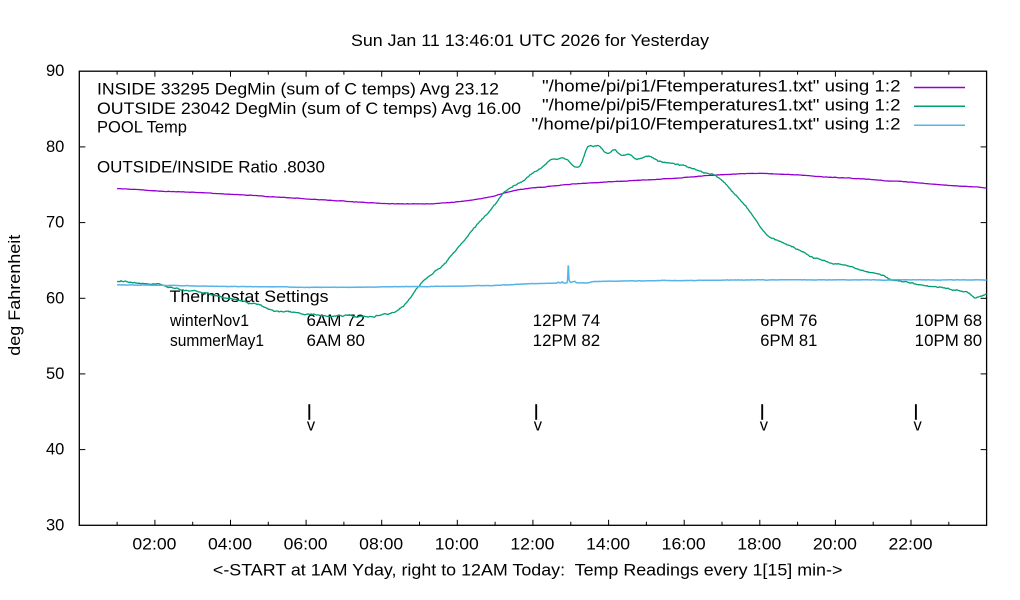 The height and width of the screenshot is (600, 1020). Describe the element at coordinates (567, 321) in the screenshot. I see `svg-text: 12PM 74` at that location.